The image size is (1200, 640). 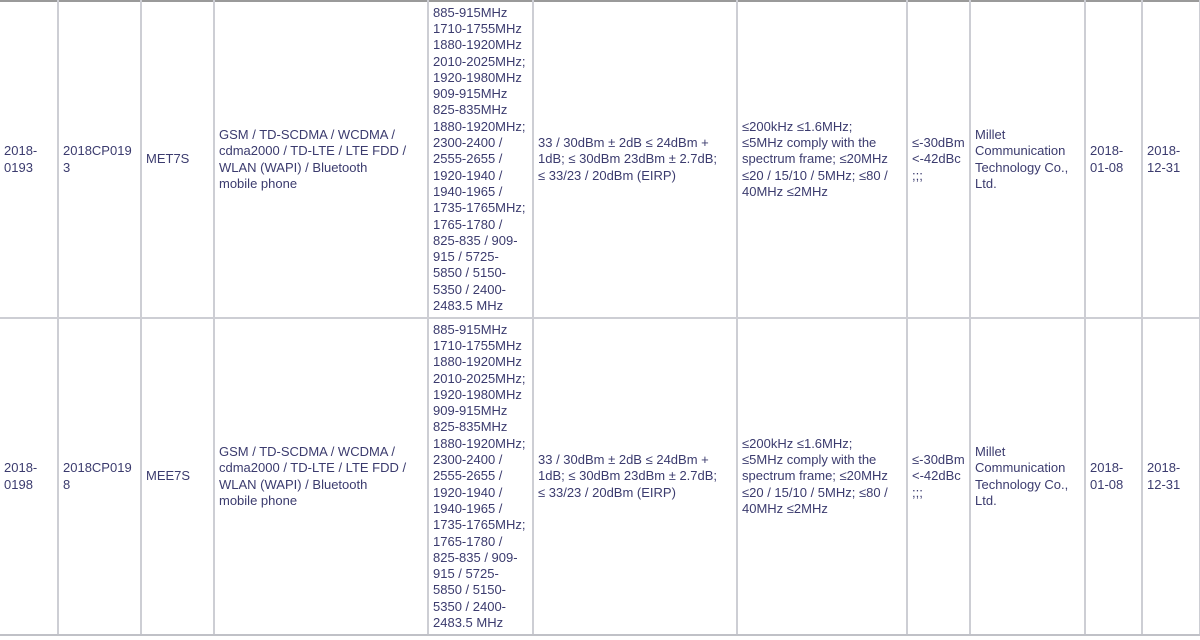 I want to click on cell-model: MET7S, so click(x=177, y=159).